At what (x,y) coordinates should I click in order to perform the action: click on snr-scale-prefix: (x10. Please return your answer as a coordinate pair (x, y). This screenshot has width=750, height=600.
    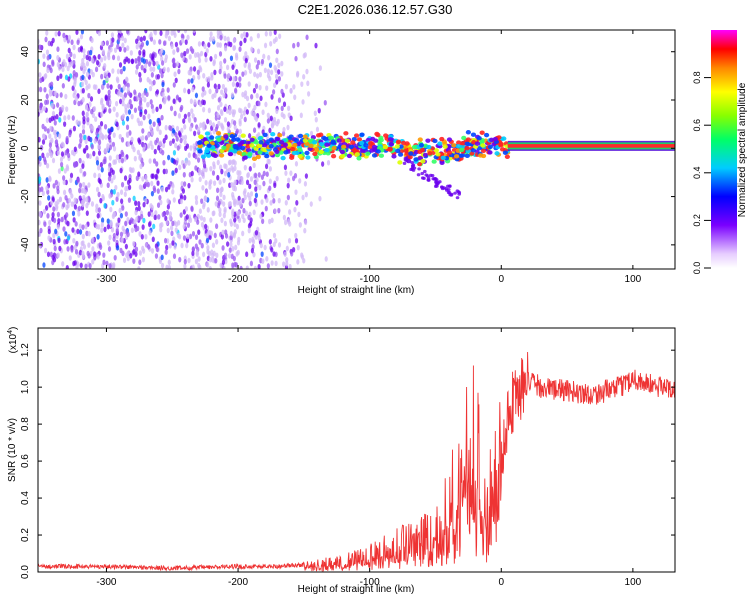
    Looking at the image, I should click on (13, 343).